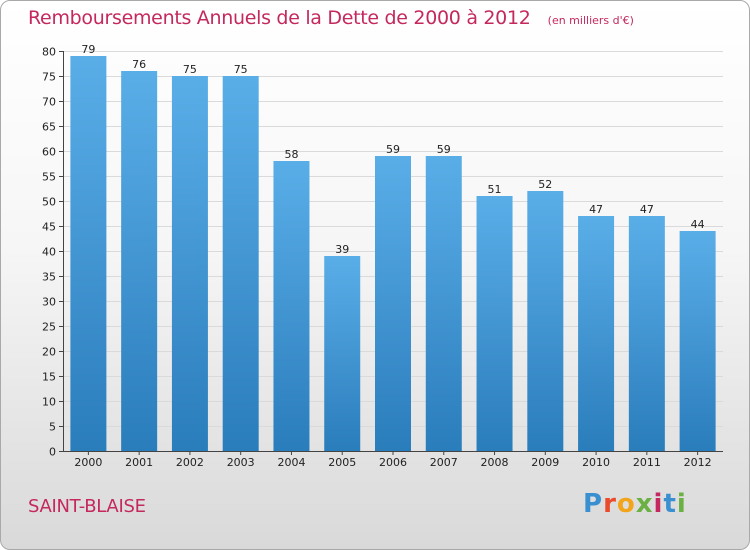  I want to click on x-tick-label: 2001, so click(139, 462).